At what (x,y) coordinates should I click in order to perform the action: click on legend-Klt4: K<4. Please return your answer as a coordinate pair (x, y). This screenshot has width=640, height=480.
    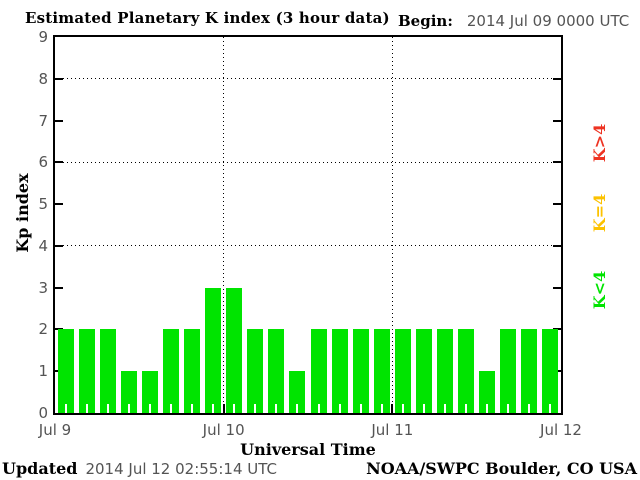
    Looking at the image, I should click on (599, 290).